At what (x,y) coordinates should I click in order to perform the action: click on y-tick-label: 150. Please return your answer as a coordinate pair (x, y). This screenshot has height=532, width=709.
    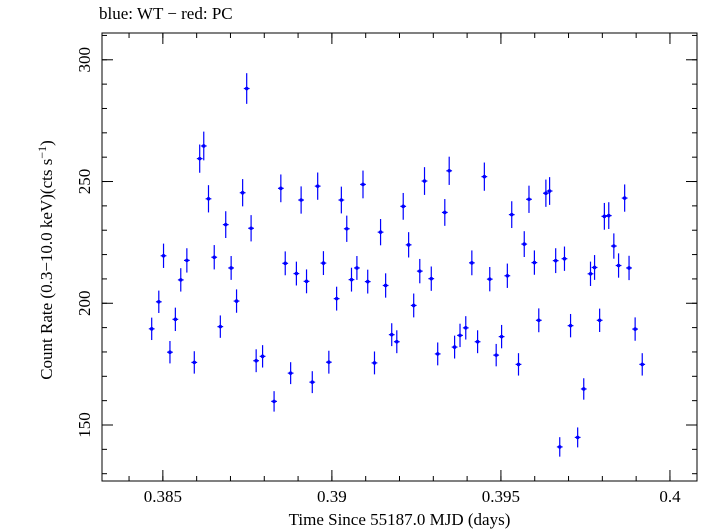
    Looking at the image, I should click on (84, 425).